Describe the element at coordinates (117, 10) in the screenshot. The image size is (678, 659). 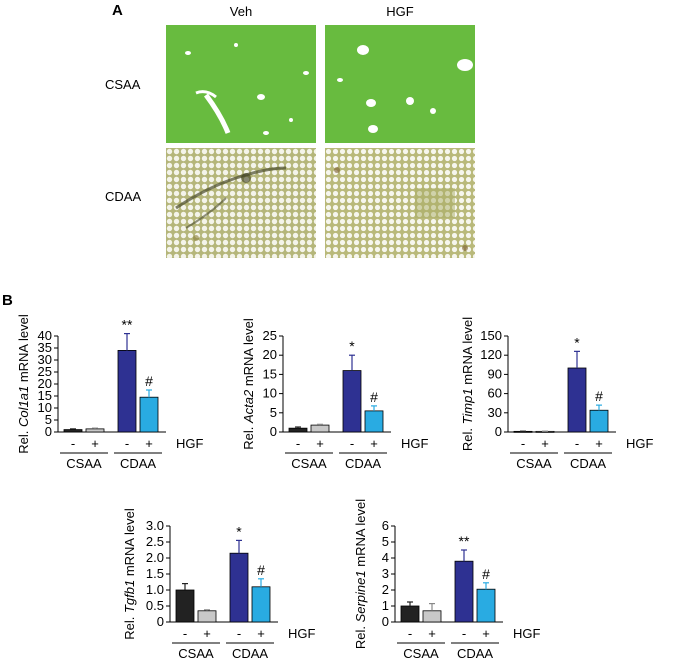
I see `panel-a-letter: A` at that location.